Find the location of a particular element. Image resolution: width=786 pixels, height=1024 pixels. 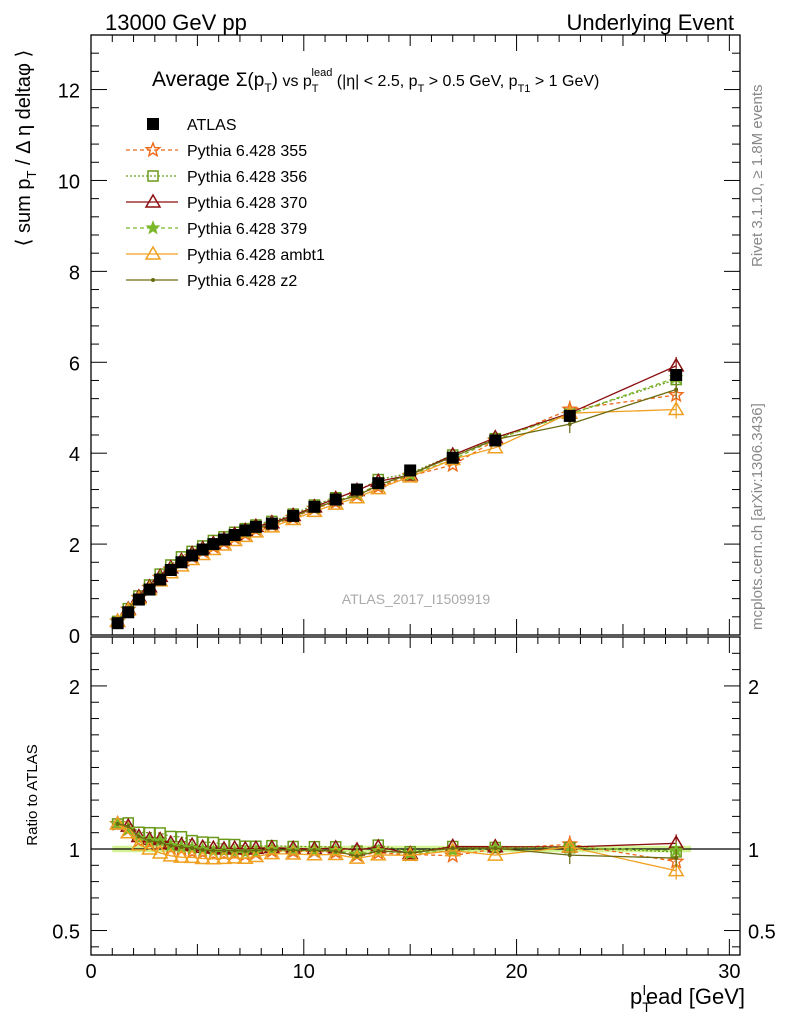

legend-label: ATLAS is located at coordinates (212, 125).